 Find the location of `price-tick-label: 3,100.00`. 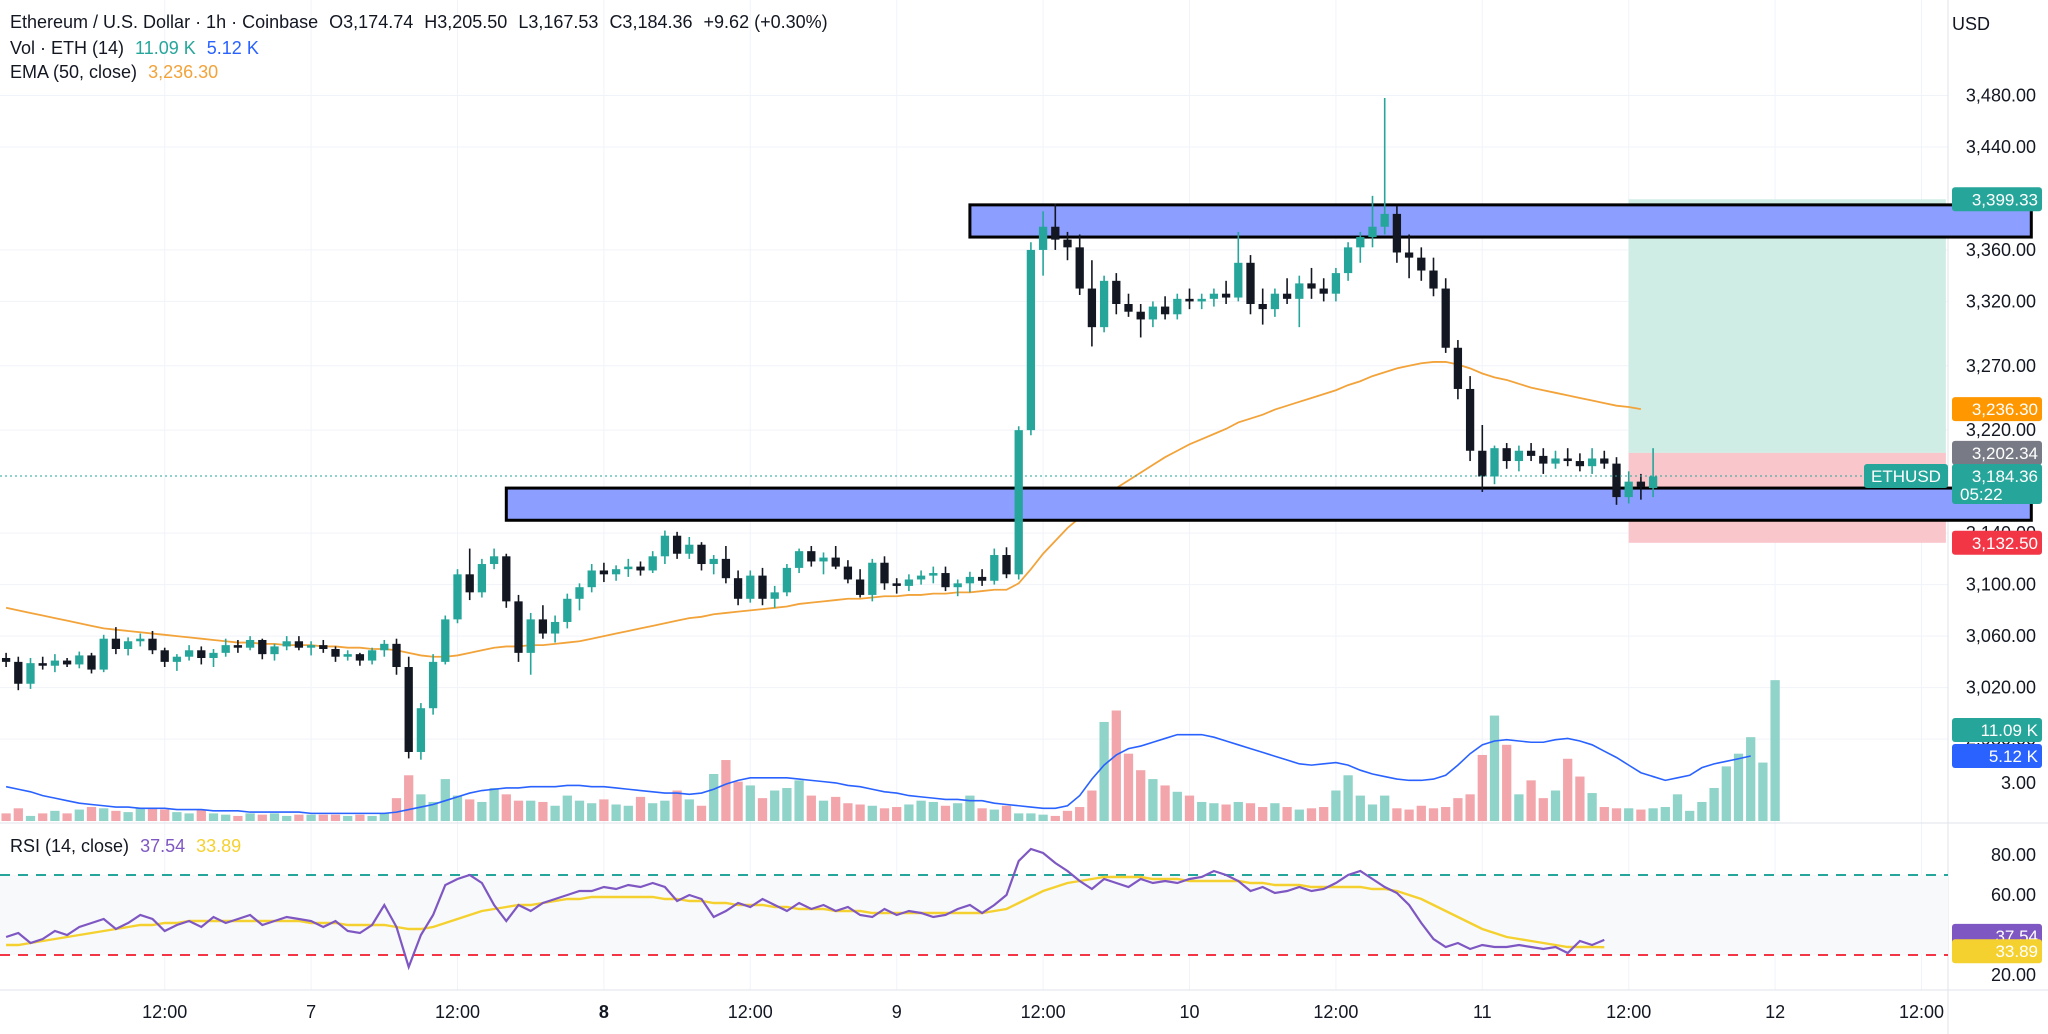

price-tick-label: 3,100.00 is located at coordinates (2001, 585).